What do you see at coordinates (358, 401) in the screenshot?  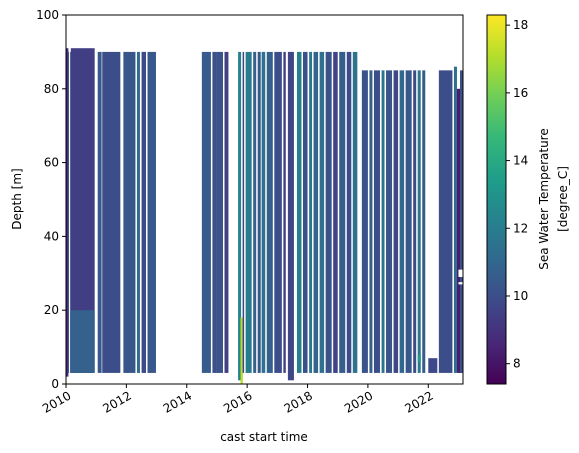 I see `x-tick-label: 2020` at bounding box center [358, 401].